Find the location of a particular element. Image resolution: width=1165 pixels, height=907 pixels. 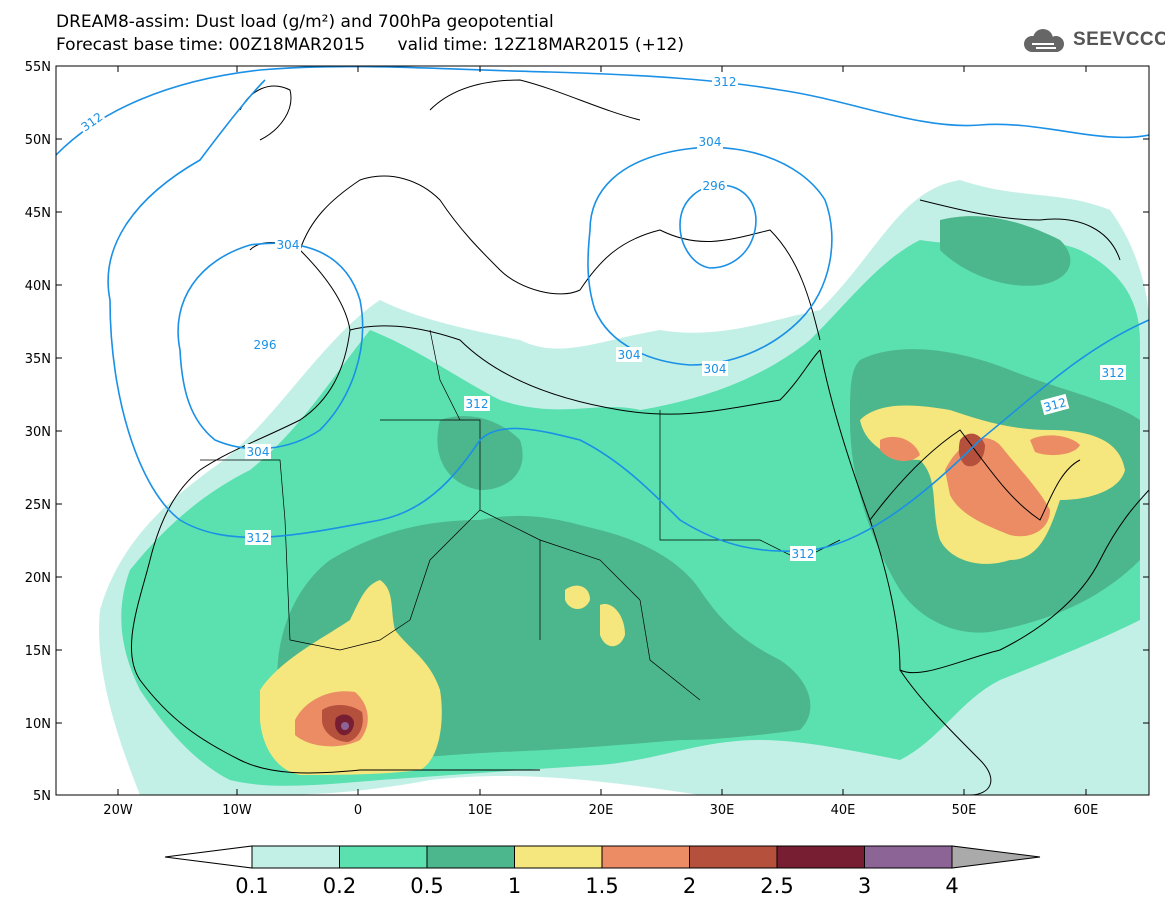

lat-label: 30N is located at coordinates (38, 432).